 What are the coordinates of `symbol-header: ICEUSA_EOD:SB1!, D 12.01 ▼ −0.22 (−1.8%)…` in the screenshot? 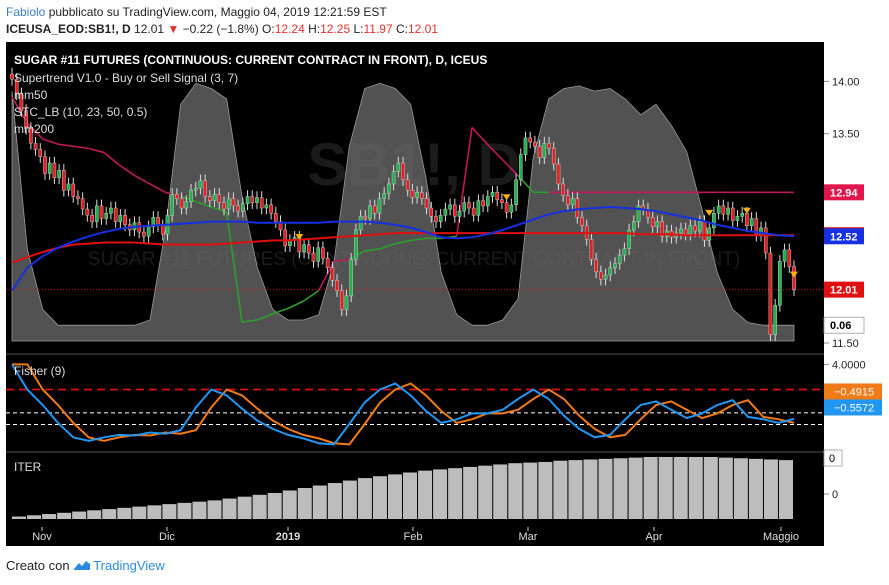 It's located at (222, 29).